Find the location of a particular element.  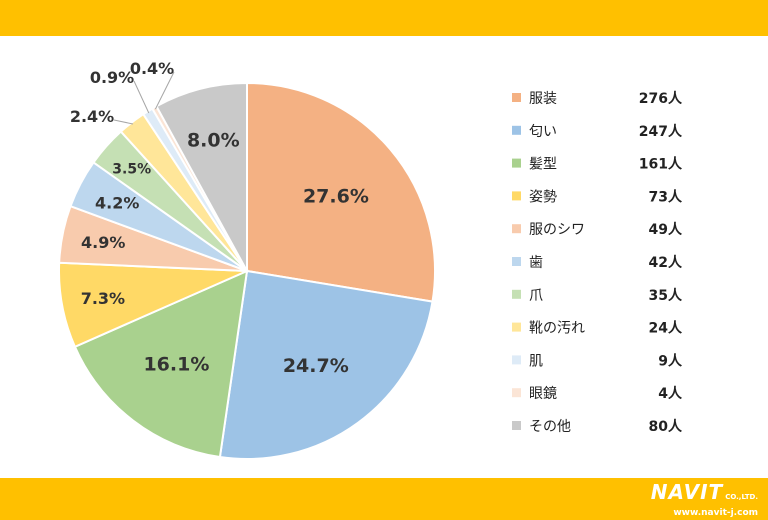

legend-value-2: 161人 is located at coordinates (661, 164).